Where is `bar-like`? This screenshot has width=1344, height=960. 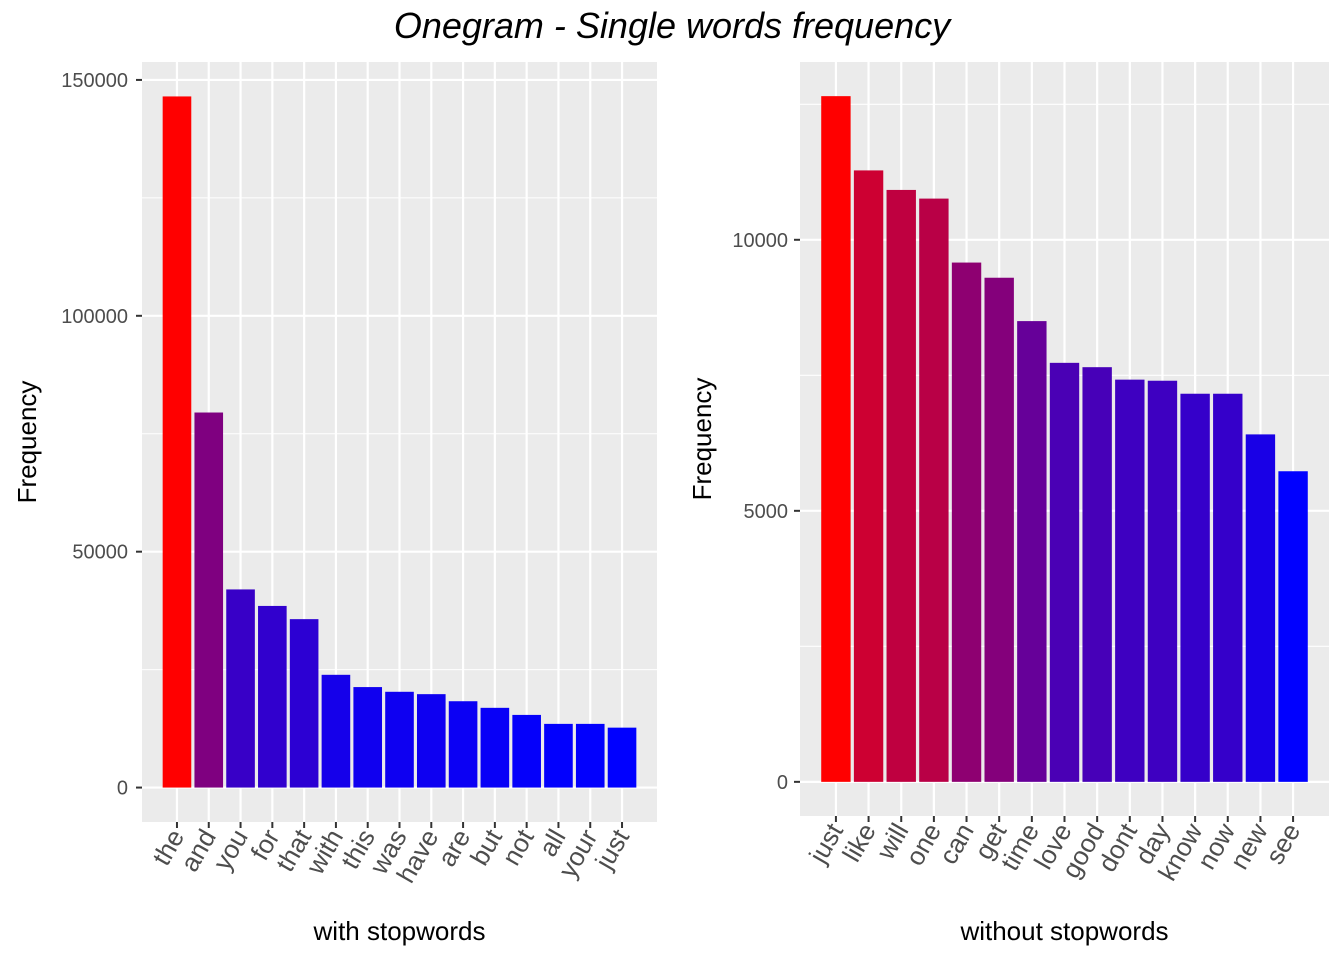
bar-like is located at coordinates (868, 476).